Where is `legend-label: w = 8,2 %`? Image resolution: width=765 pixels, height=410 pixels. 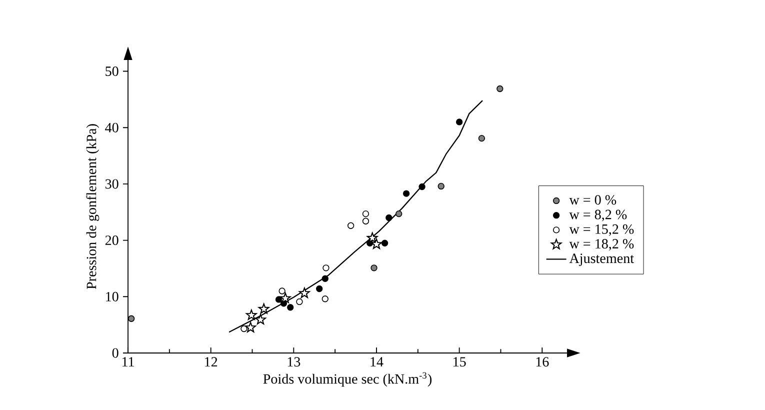 legend-label: w = 8,2 % is located at coordinates (598, 216).